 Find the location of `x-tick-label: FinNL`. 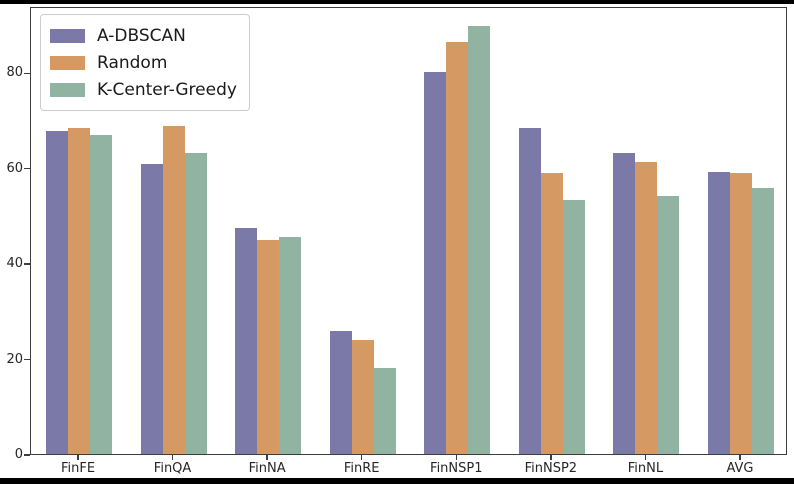

x-tick-label: FinNL is located at coordinates (645, 468).